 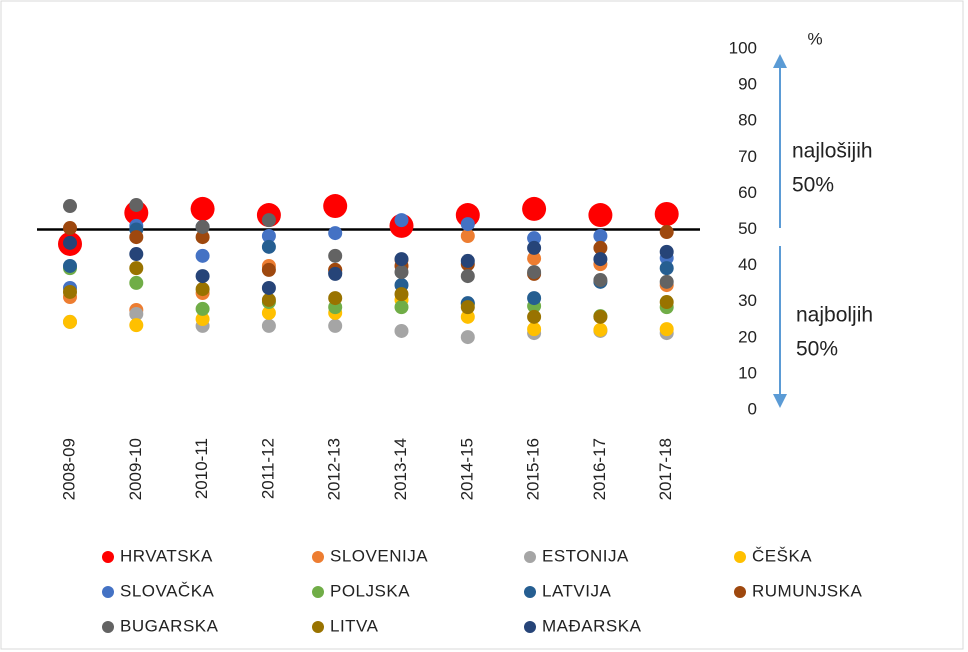 I want to click on x-tick-label: 2017-18, so click(x=665, y=469).